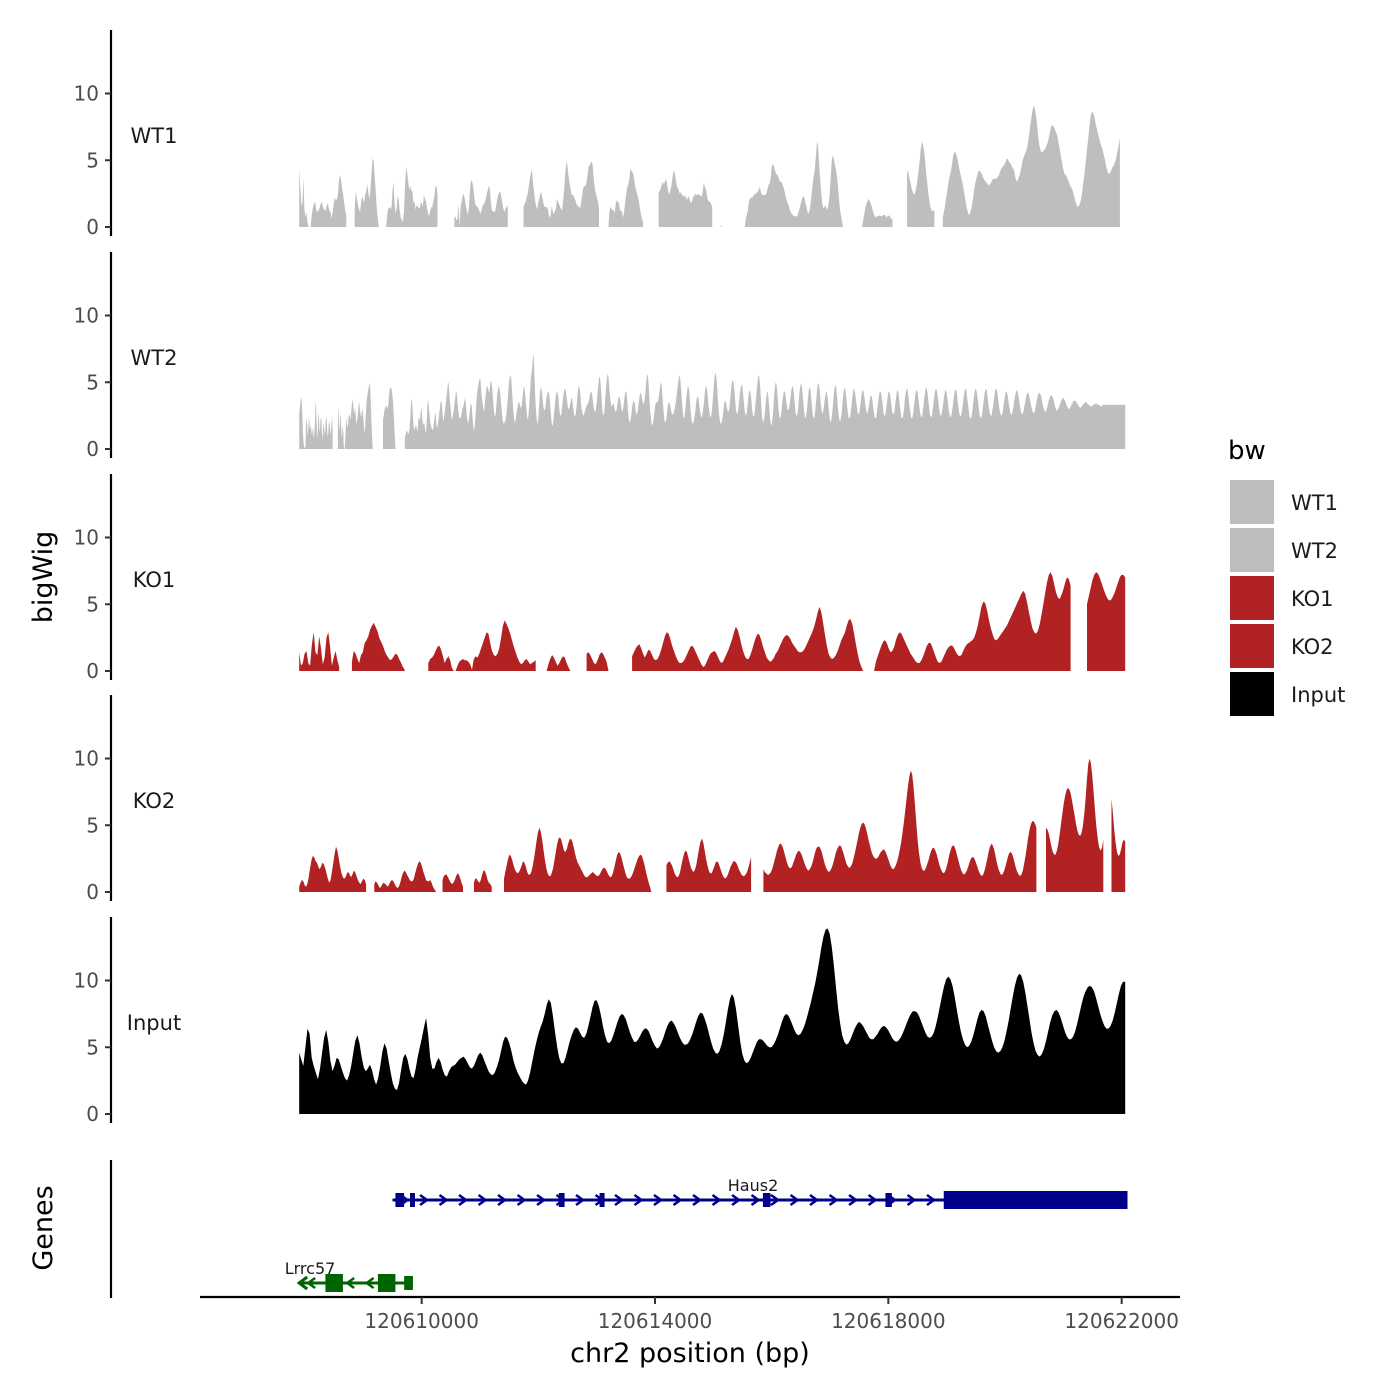  Describe the element at coordinates (1247, 451) in the screenshot. I see `legend-title: bw` at that location.